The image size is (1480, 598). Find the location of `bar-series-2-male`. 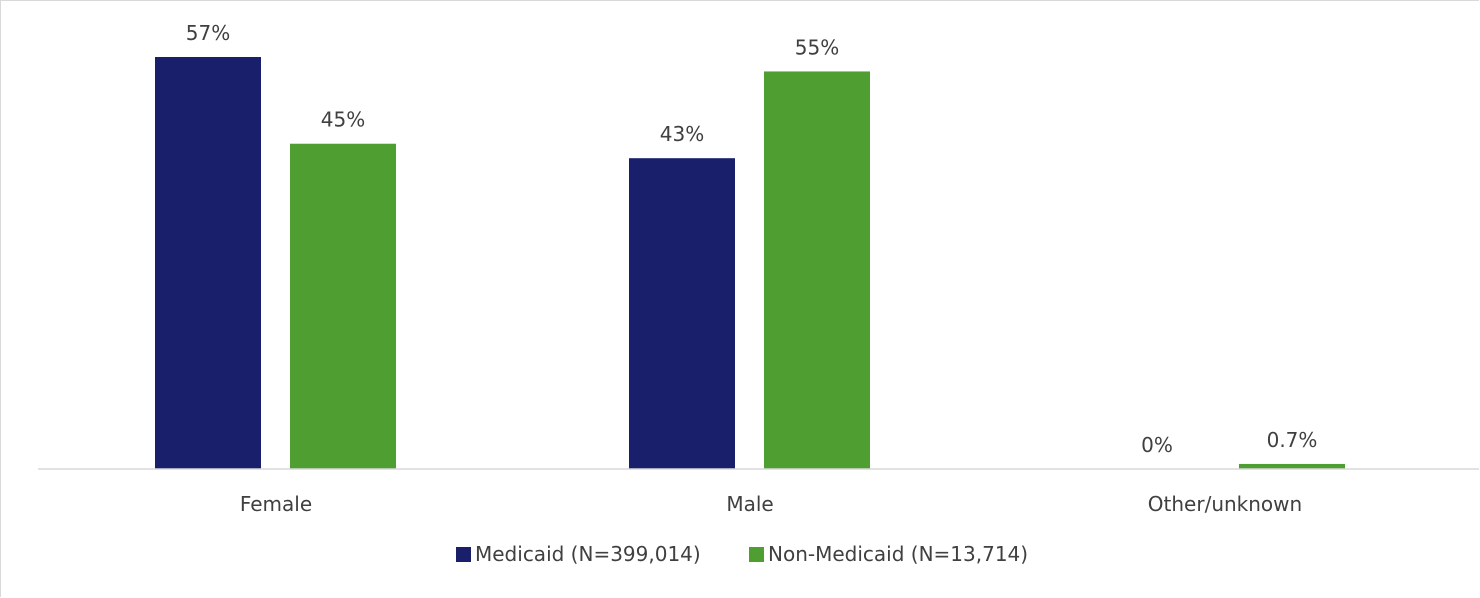

bar-series-2-male is located at coordinates (817, 270).